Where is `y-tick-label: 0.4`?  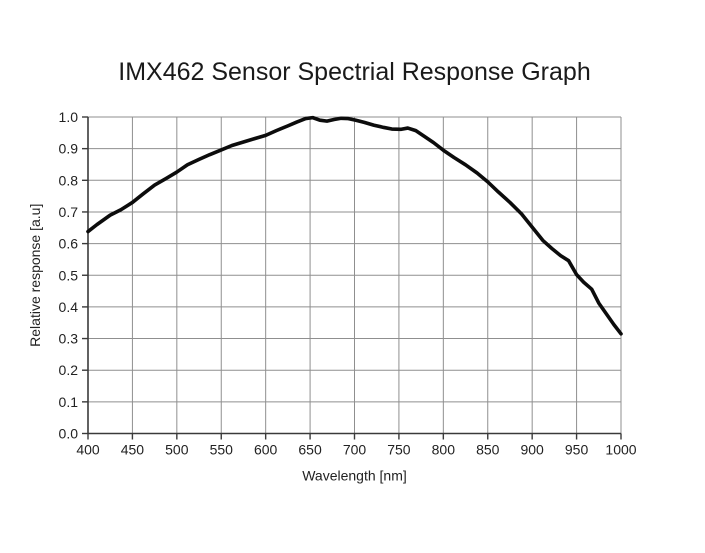
y-tick-label: 0.4 is located at coordinates (69, 307).